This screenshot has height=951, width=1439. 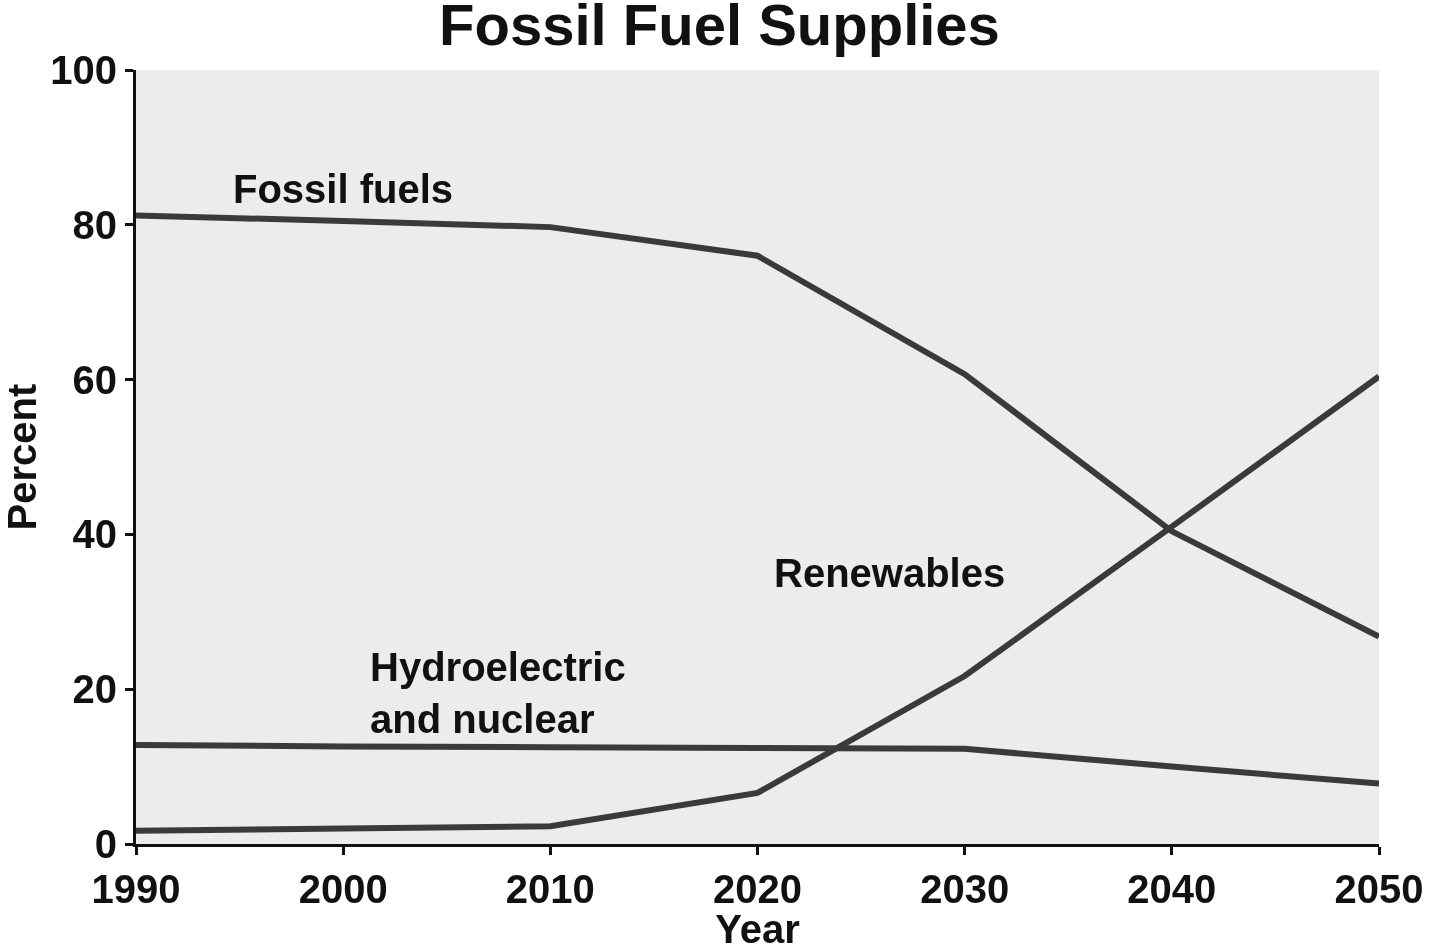 What do you see at coordinates (22, 457) in the screenshot?
I see `y-axis-title: Percent` at bounding box center [22, 457].